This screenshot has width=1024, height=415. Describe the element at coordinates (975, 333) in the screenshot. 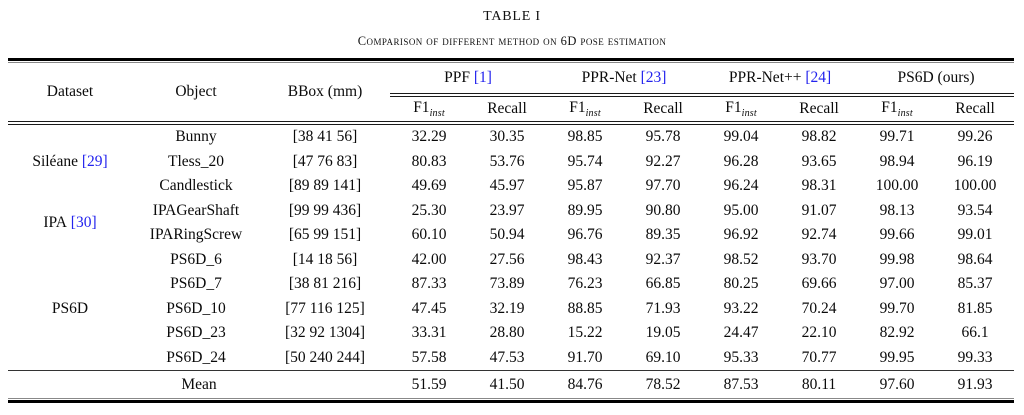

I see `metric-value: 66.1` at that location.